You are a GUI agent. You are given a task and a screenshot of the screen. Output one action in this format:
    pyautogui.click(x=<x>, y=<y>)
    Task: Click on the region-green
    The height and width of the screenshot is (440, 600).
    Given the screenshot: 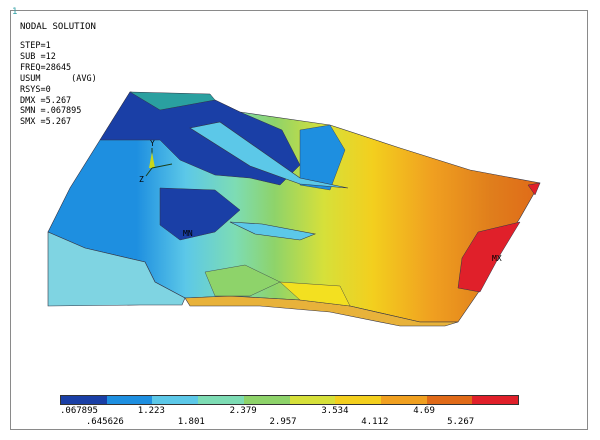 What is the action you would take?
    pyautogui.click(x=242, y=280)
    